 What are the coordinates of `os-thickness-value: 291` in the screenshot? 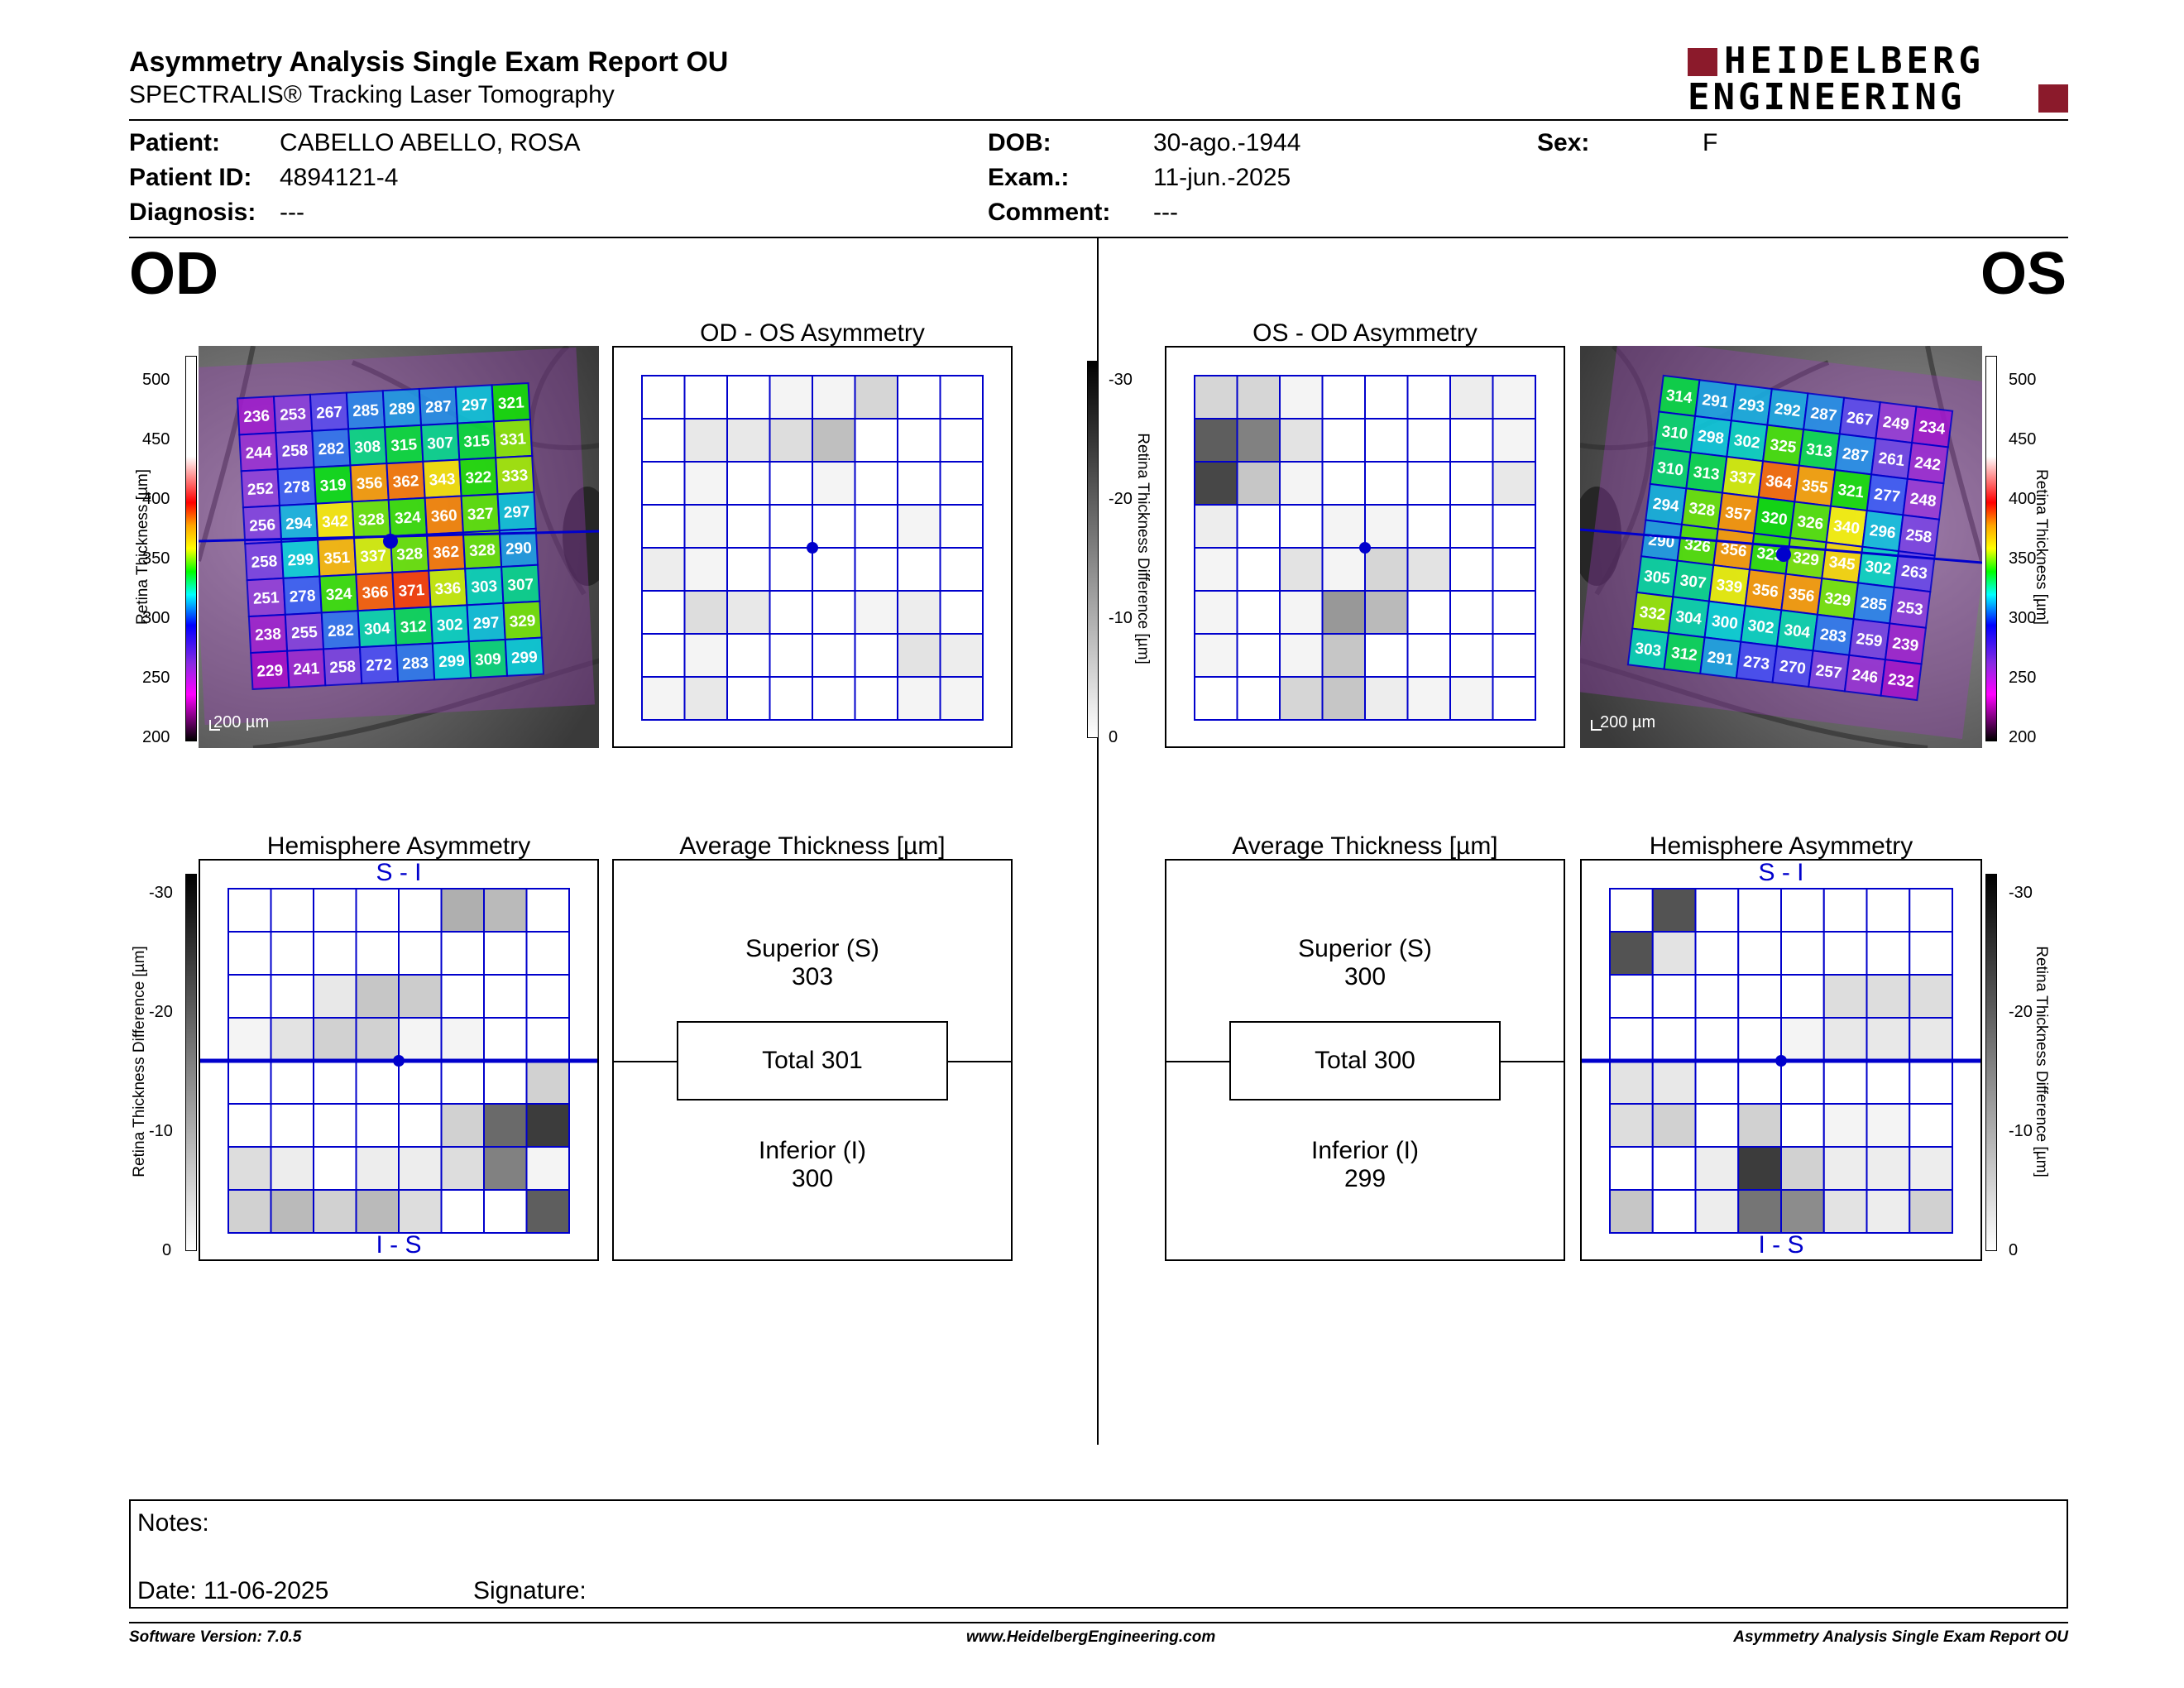 It's located at (1721, 659).